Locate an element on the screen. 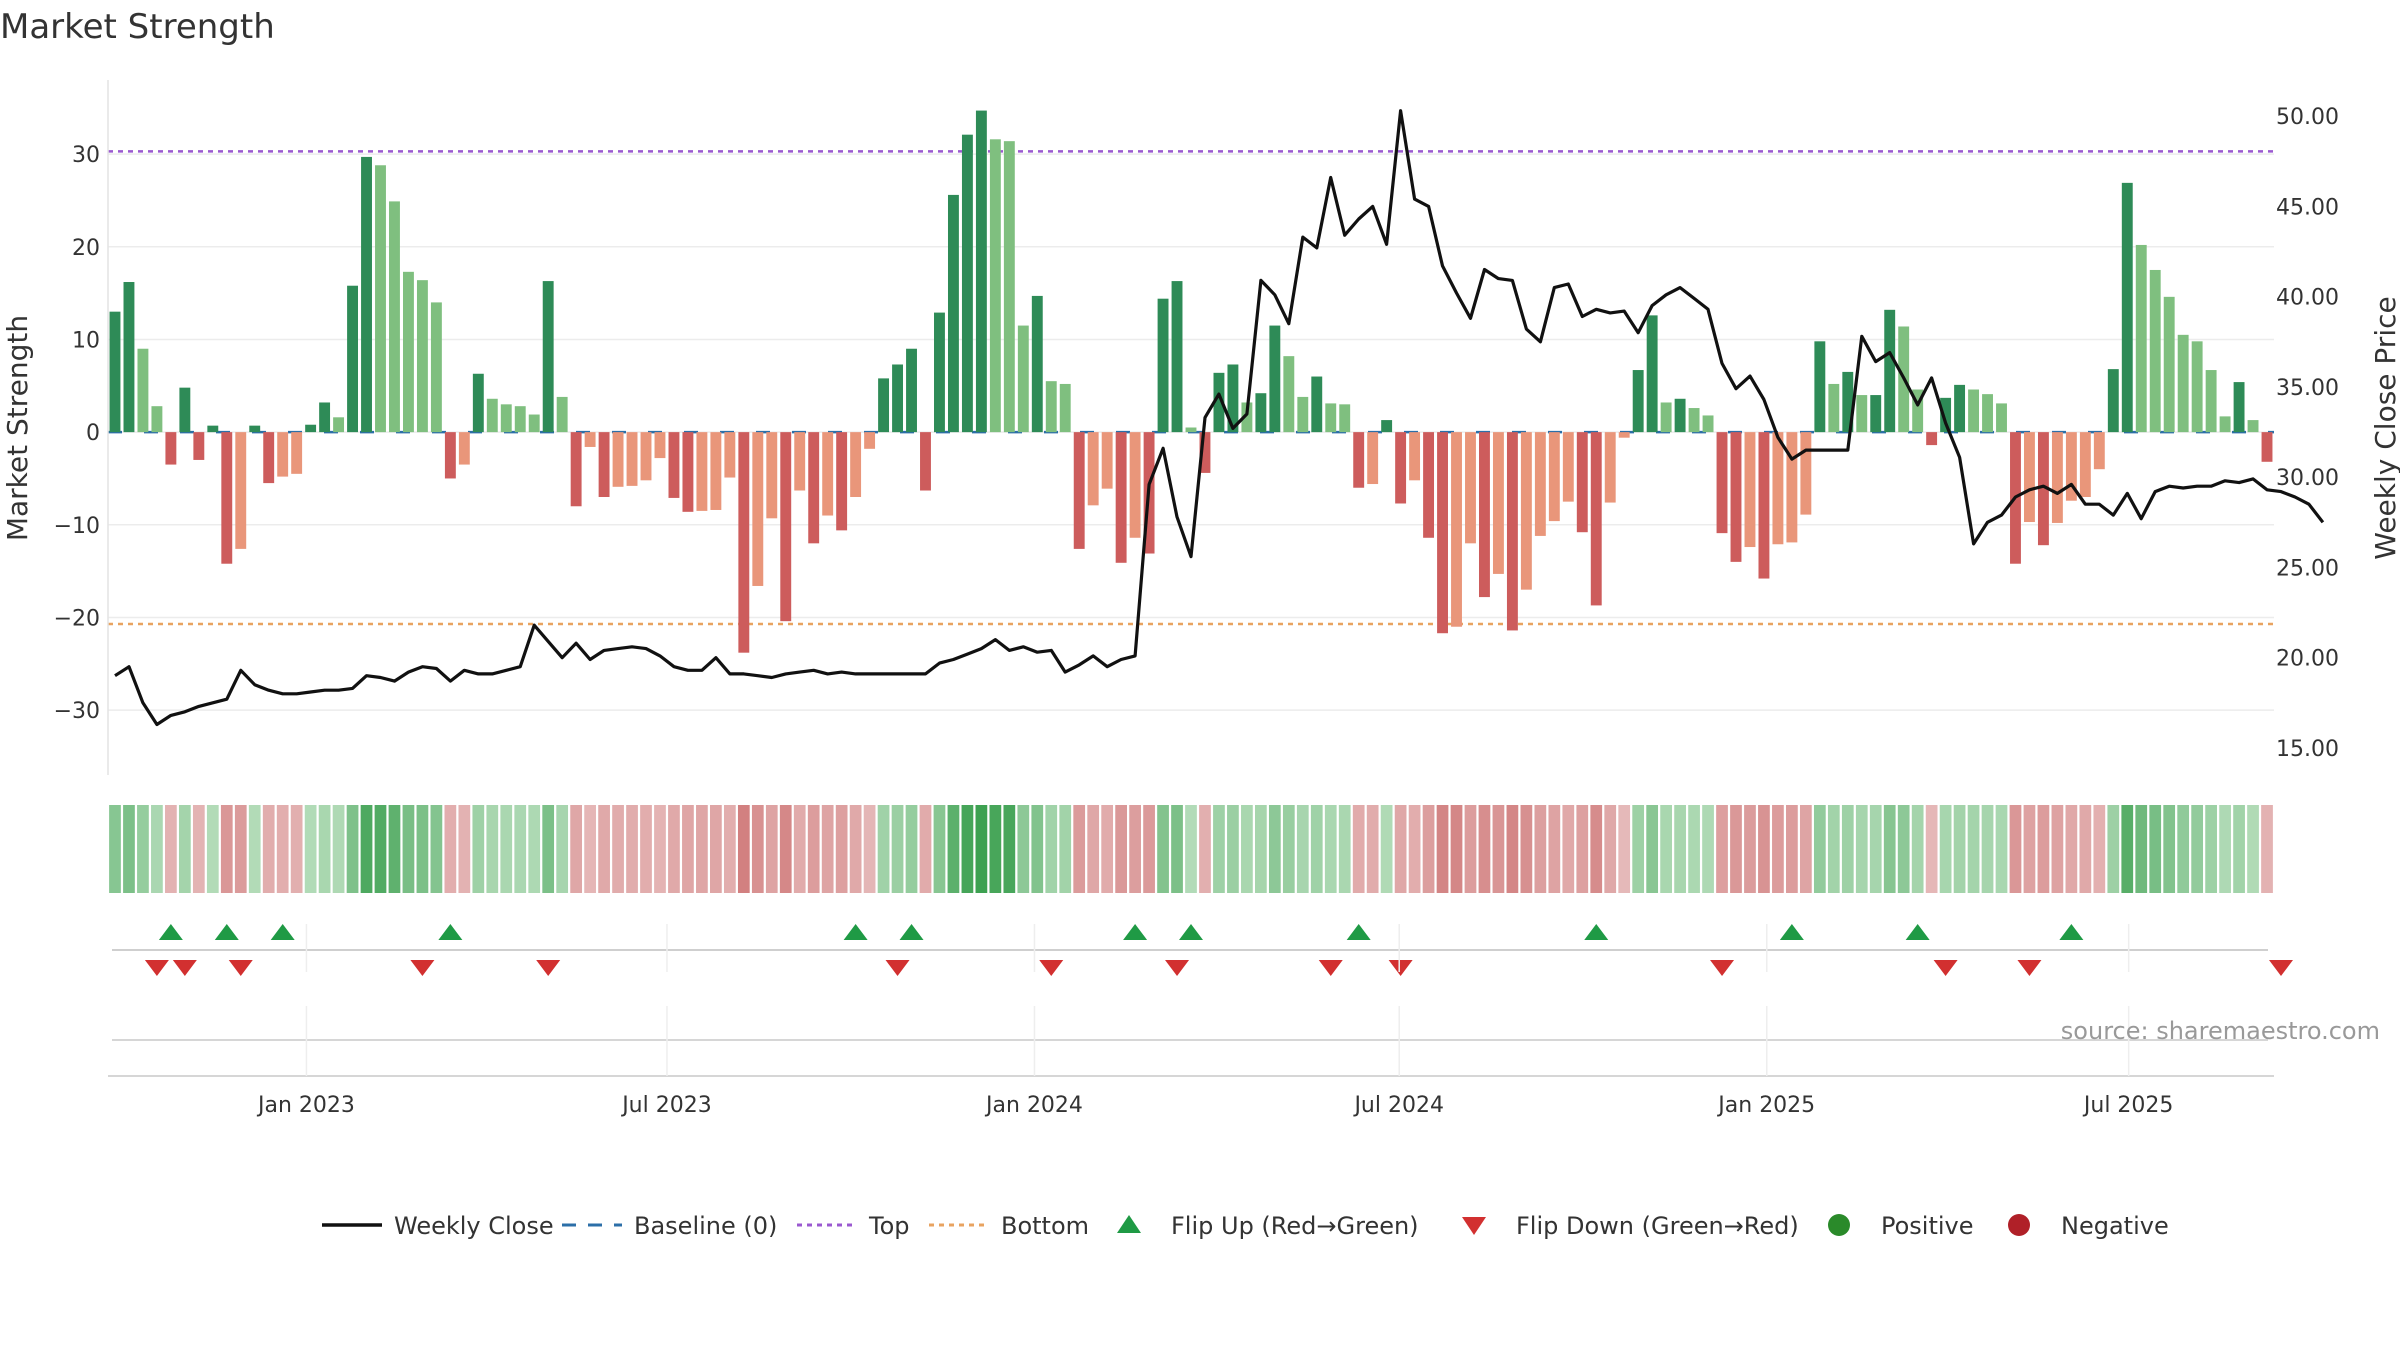 Image resolution: width=2400 pixels, height=1350 pixels. right-tick-label: 30.00 is located at coordinates (2307, 478).